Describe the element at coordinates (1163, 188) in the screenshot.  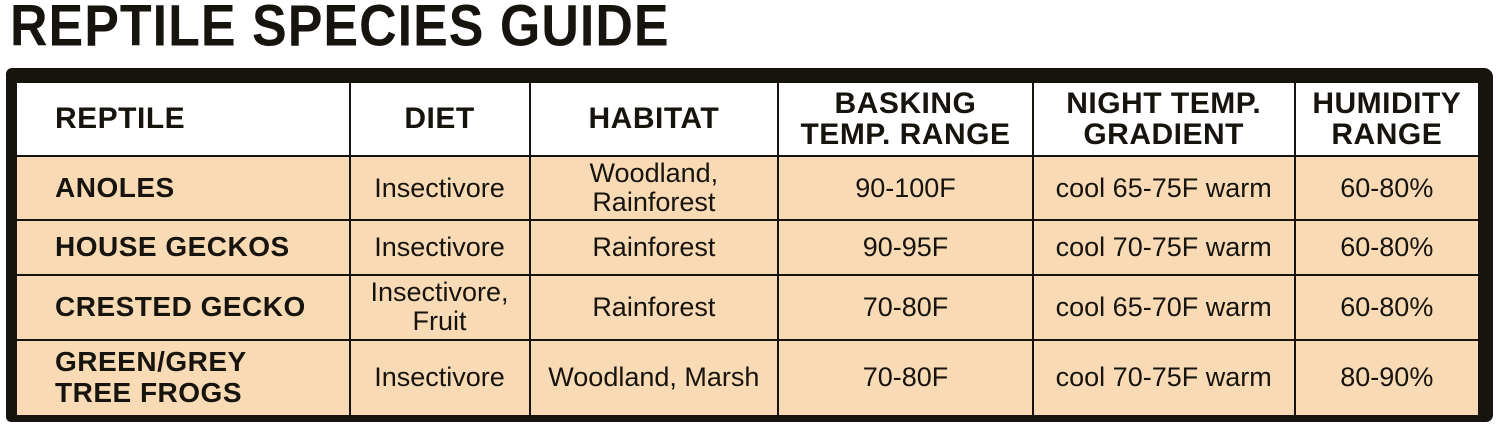
I see `cell-anoles-night: cool 65-75F warm` at that location.